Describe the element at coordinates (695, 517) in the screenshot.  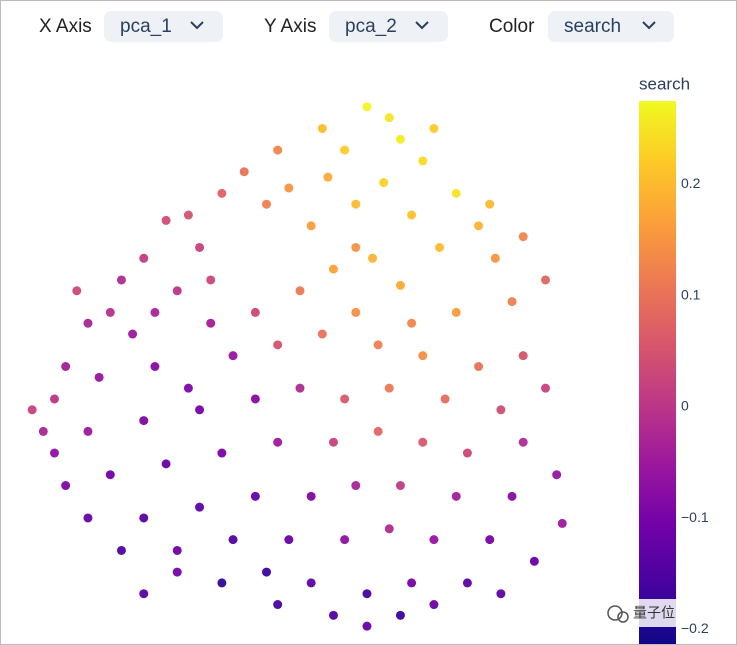
I see `colorbar-tick-label: −0.1` at that location.